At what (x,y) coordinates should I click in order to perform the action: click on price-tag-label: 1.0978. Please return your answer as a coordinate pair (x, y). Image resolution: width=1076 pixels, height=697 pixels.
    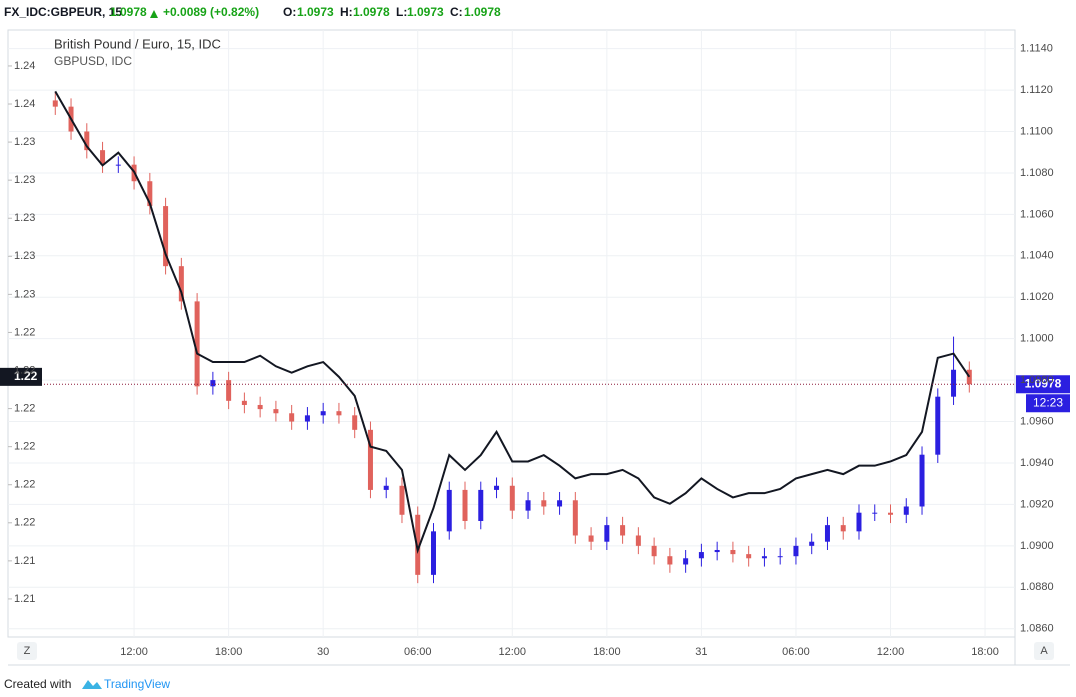
    Looking at the image, I should click on (1043, 383).